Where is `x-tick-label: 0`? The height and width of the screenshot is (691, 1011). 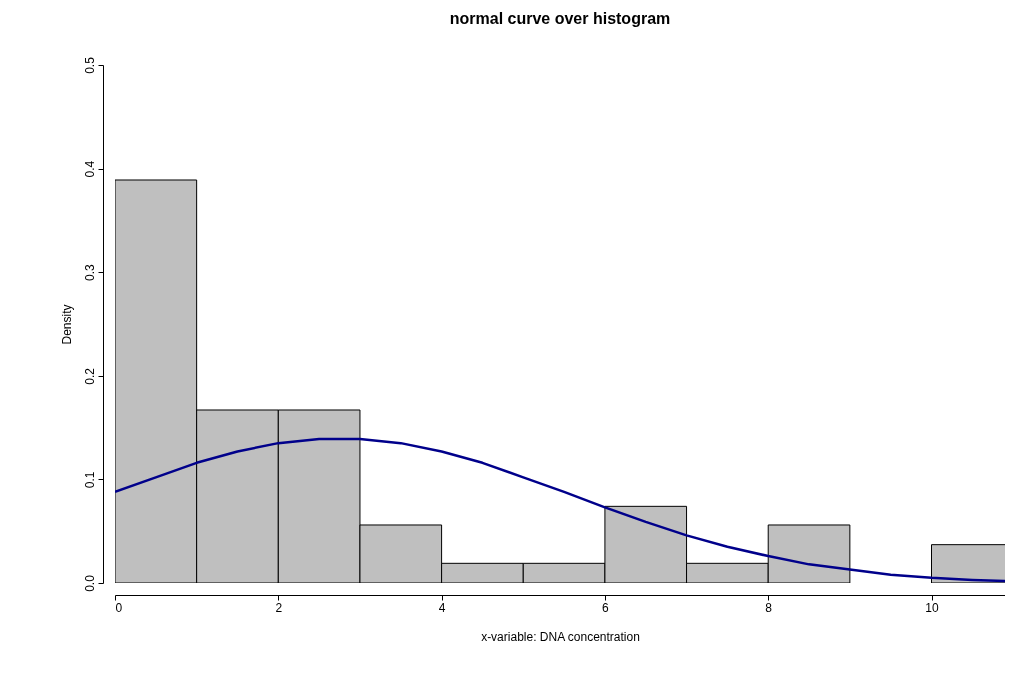
x-tick-label: 0 is located at coordinates (119, 607).